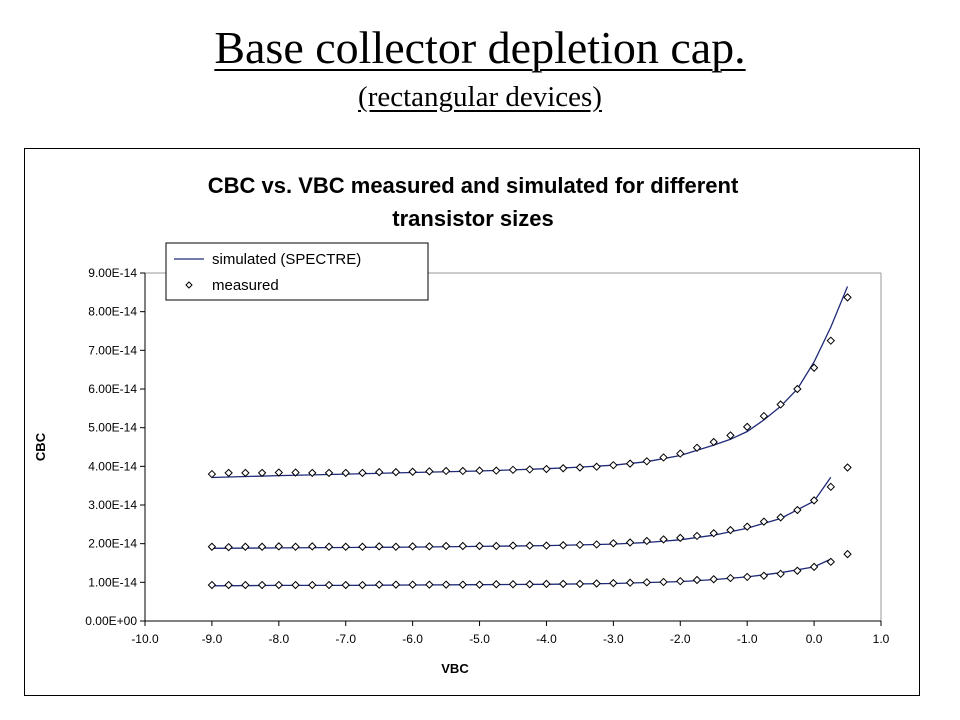 Image resolution: width=960 pixels, height=720 pixels. What do you see at coordinates (814, 639) in the screenshot?
I see `x-tick-label: 0.0` at bounding box center [814, 639].